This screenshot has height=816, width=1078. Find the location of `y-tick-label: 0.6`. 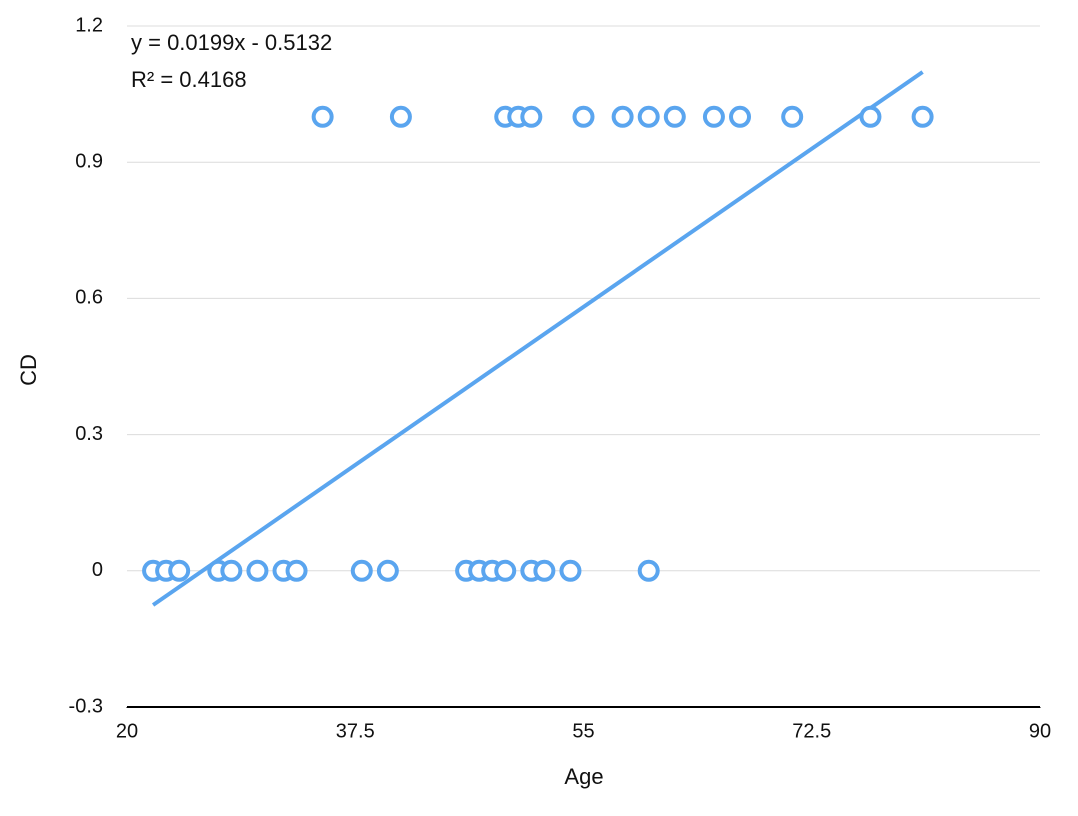

y-tick-label: 0.6 is located at coordinates (89, 298).